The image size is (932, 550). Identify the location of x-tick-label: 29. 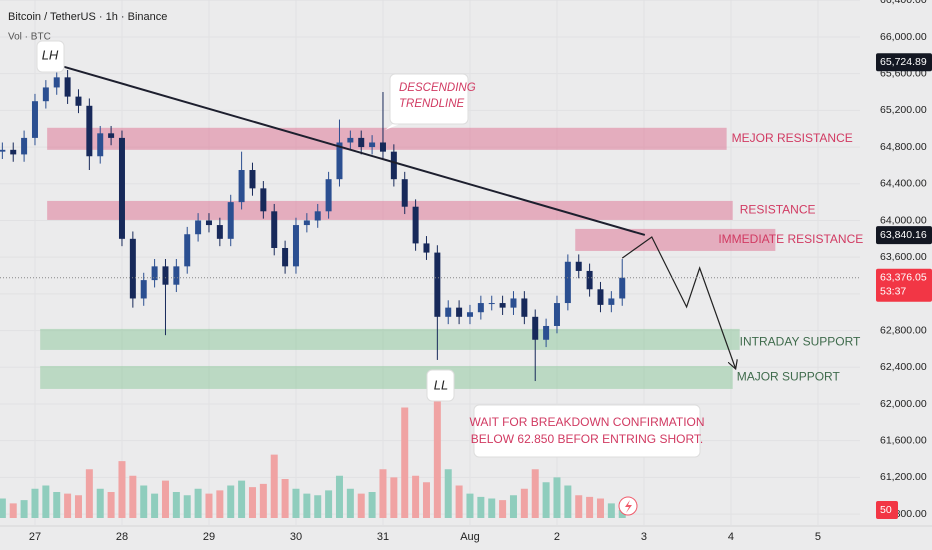
(209, 537).